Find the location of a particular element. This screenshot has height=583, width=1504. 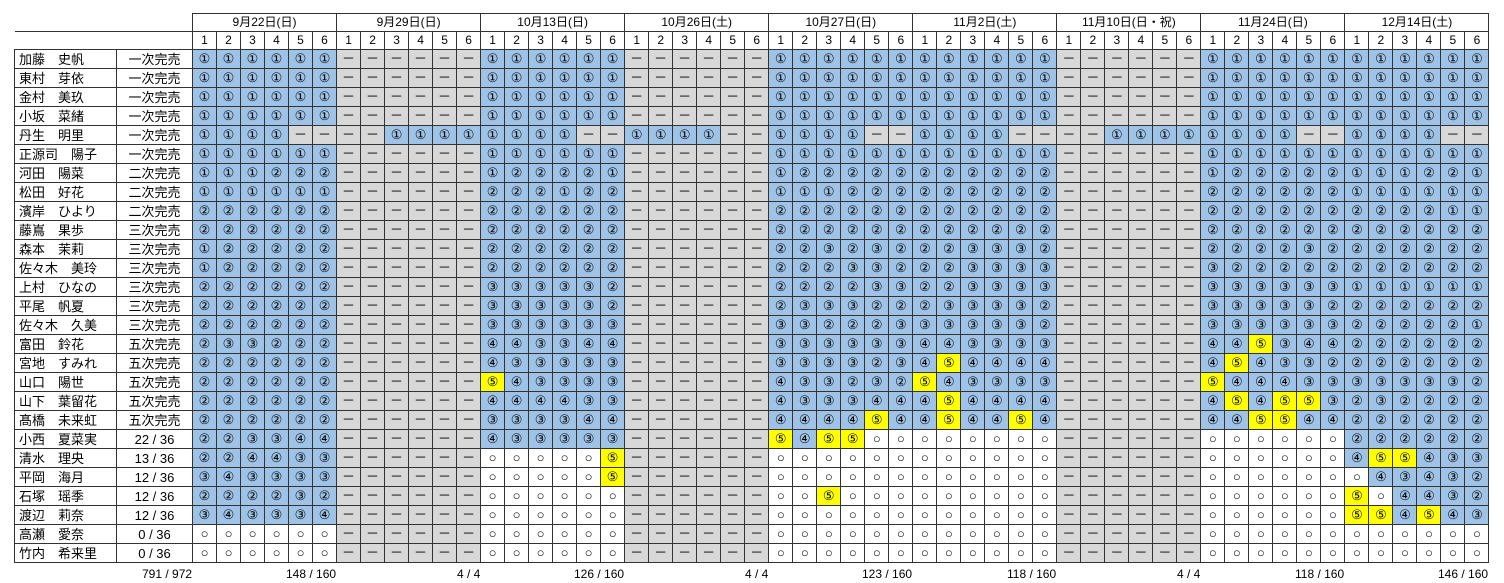

member-name: 森本 茉莉 is located at coordinates (65, 249).